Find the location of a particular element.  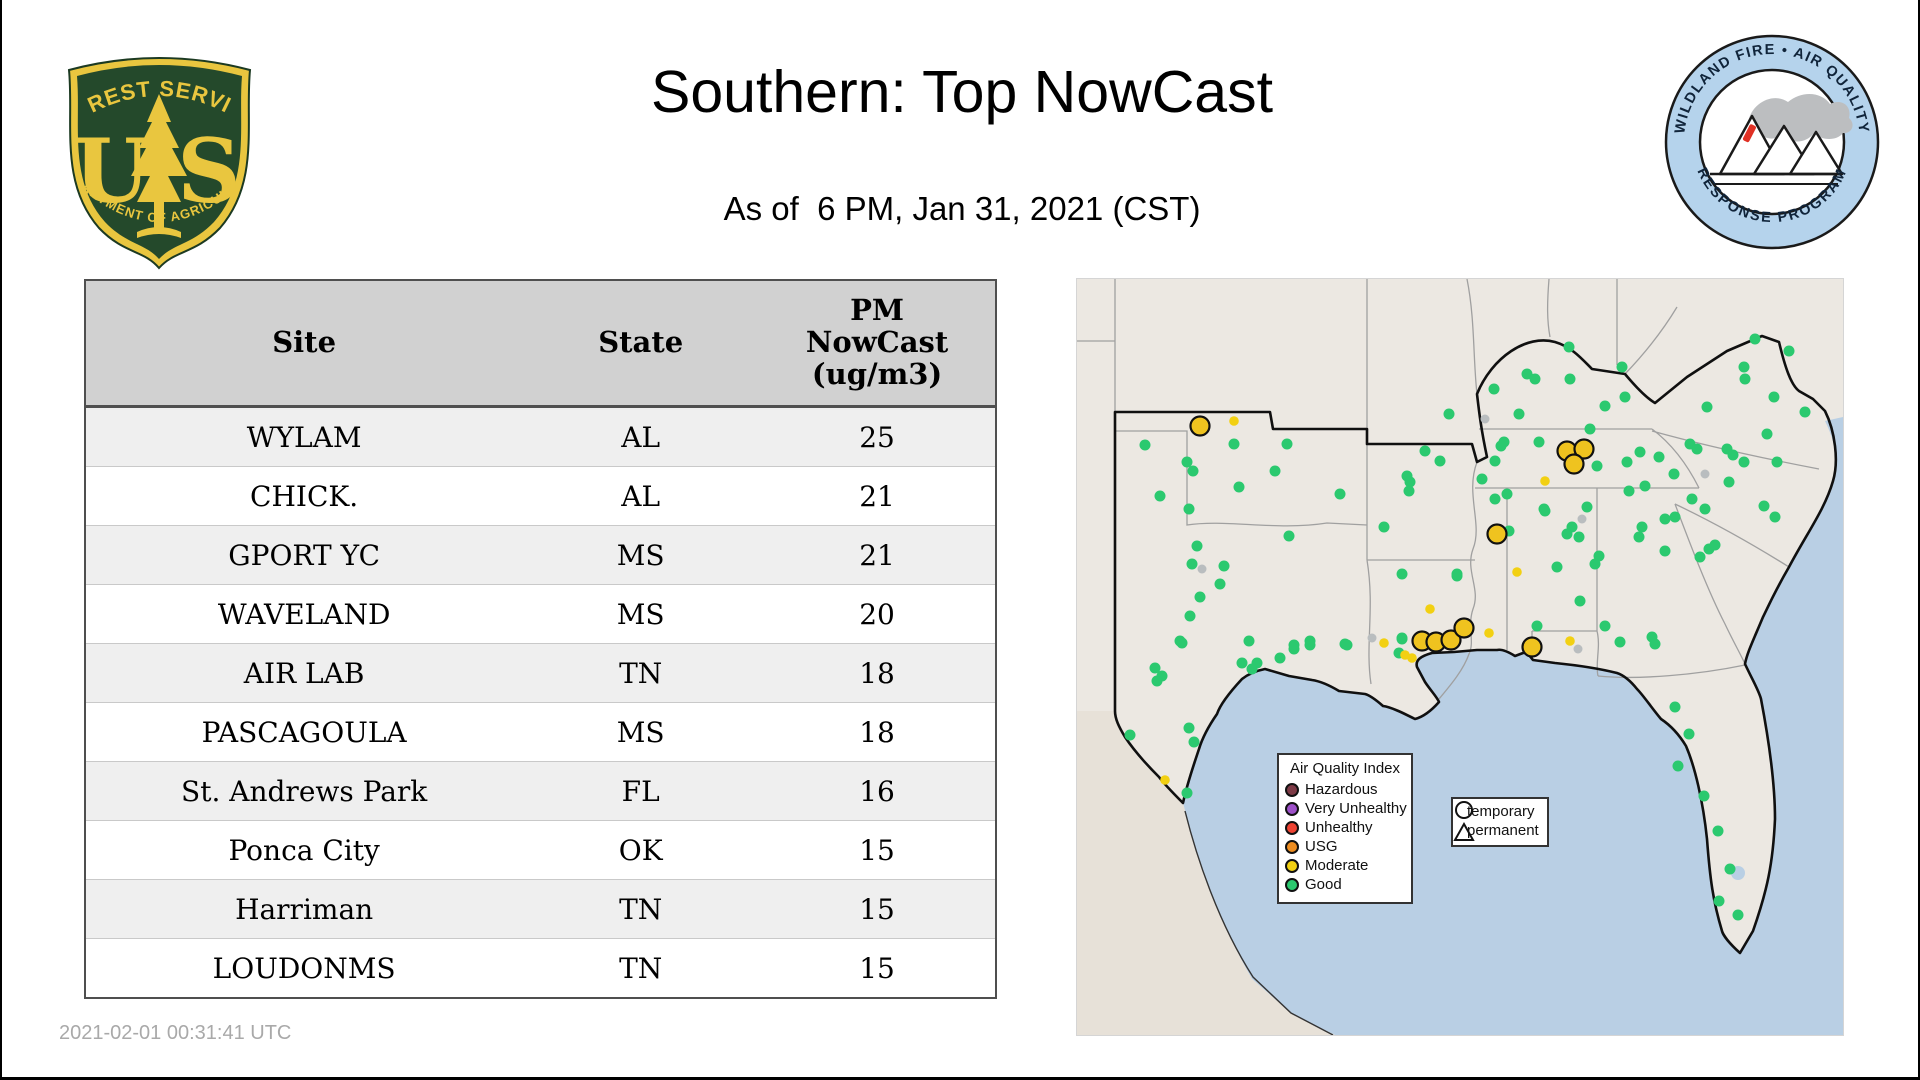

site-cell: St. Andrews Park is located at coordinates (304, 791).